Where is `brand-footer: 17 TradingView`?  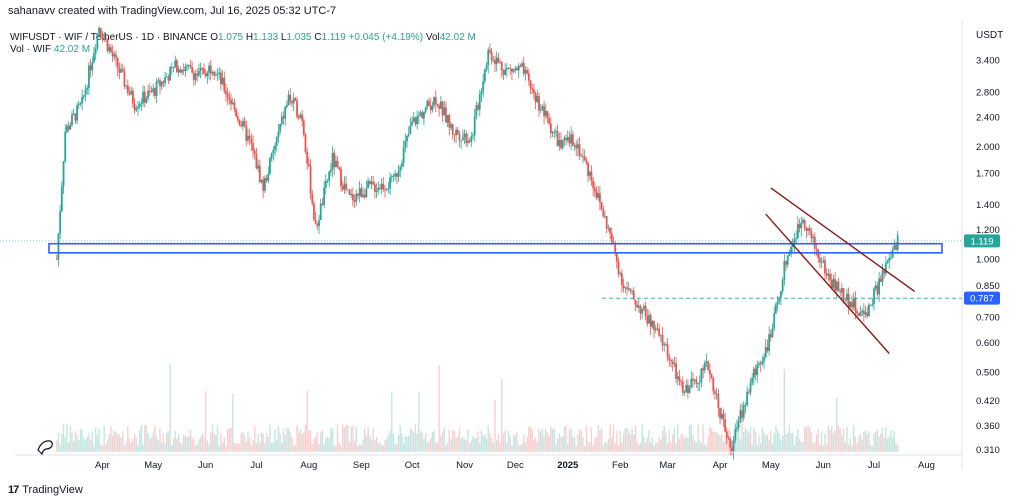 brand-footer: 17 TradingView is located at coordinates (45, 490).